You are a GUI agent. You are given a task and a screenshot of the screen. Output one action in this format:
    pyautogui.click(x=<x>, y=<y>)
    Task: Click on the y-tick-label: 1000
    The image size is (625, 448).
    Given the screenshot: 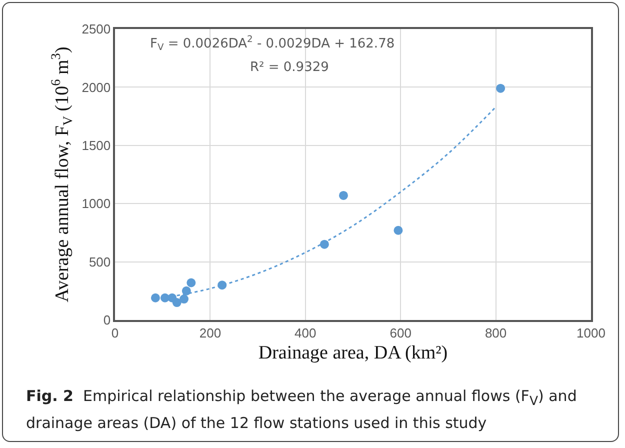 What is the action you would take?
    pyautogui.click(x=96, y=204)
    